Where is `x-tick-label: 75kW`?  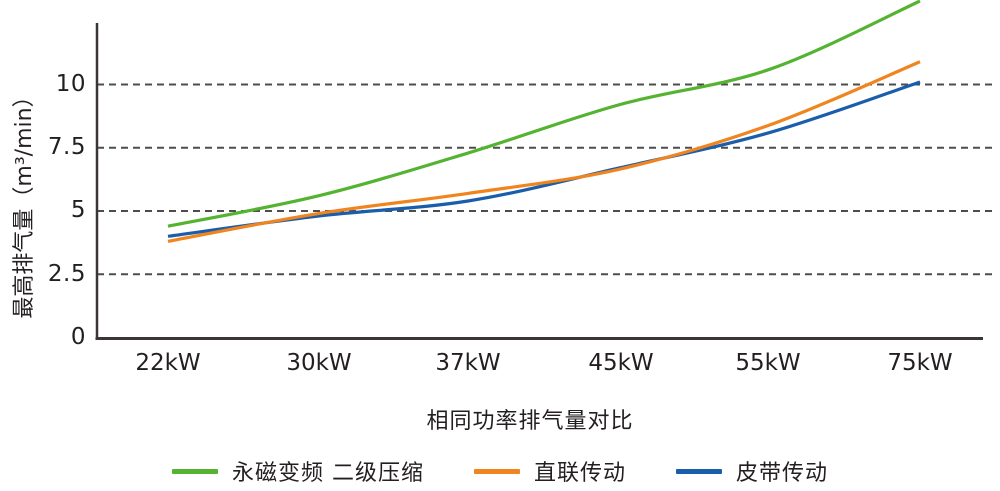
x-tick-label: 75kW is located at coordinates (920, 363).